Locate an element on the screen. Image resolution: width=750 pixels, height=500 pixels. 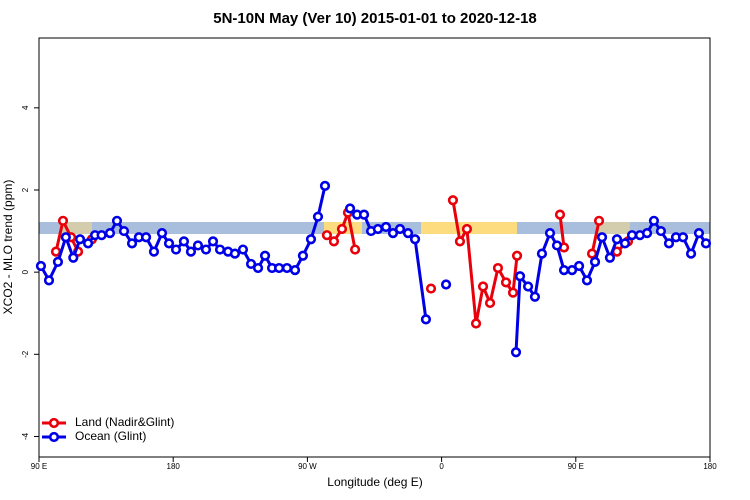
x-tick-label: 90 W is located at coordinates (307, 466).